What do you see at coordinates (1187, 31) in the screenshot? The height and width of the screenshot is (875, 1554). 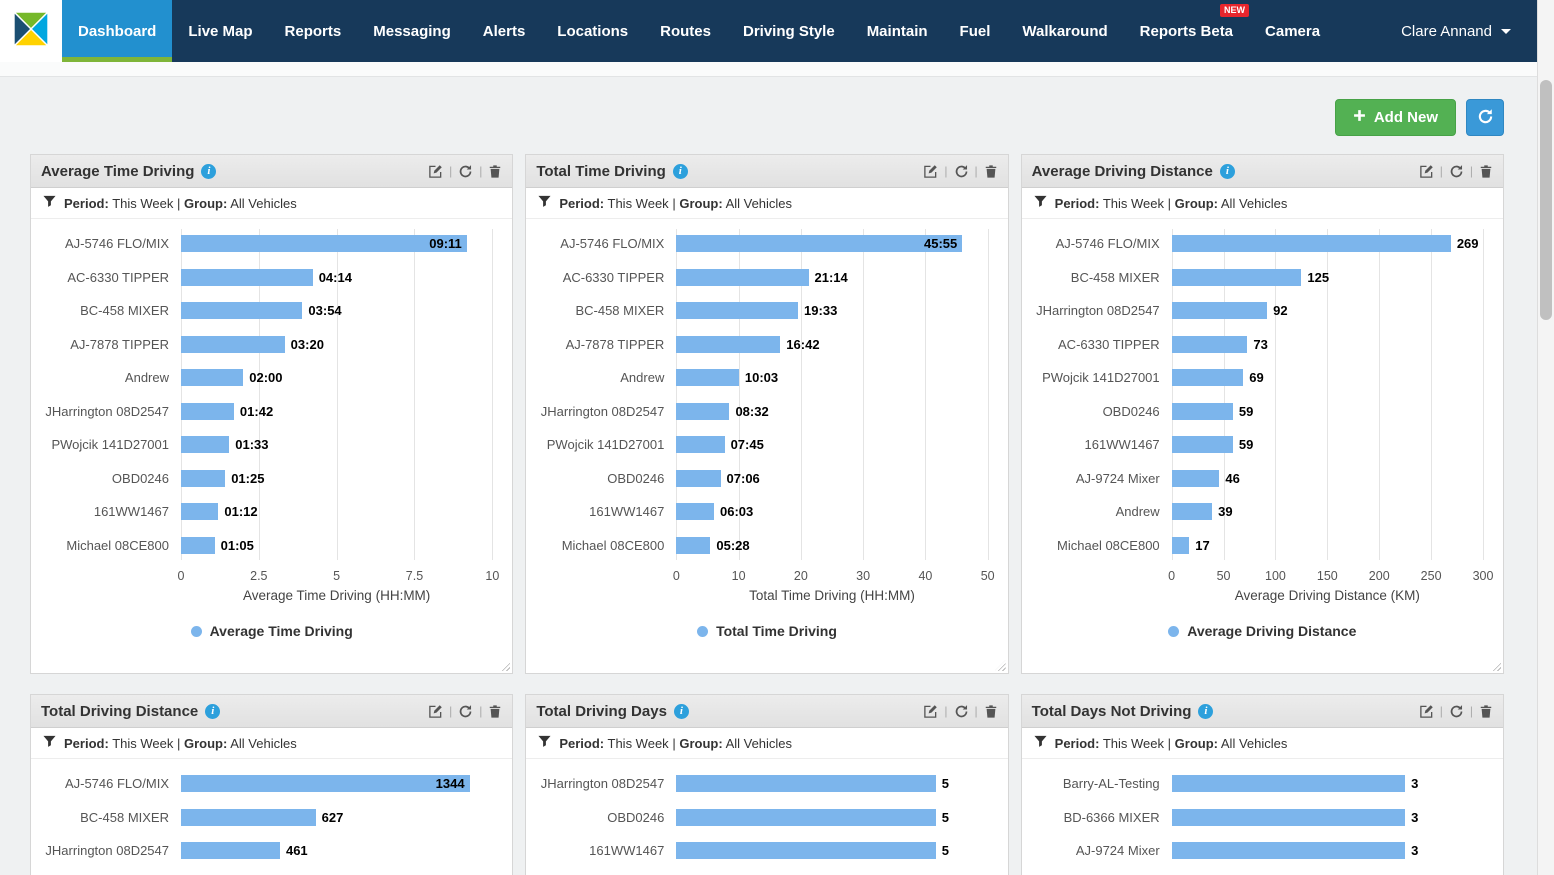 I see `nav-item-reports-beta: Reports Beta NEW` at bounding box center [1187, 31].